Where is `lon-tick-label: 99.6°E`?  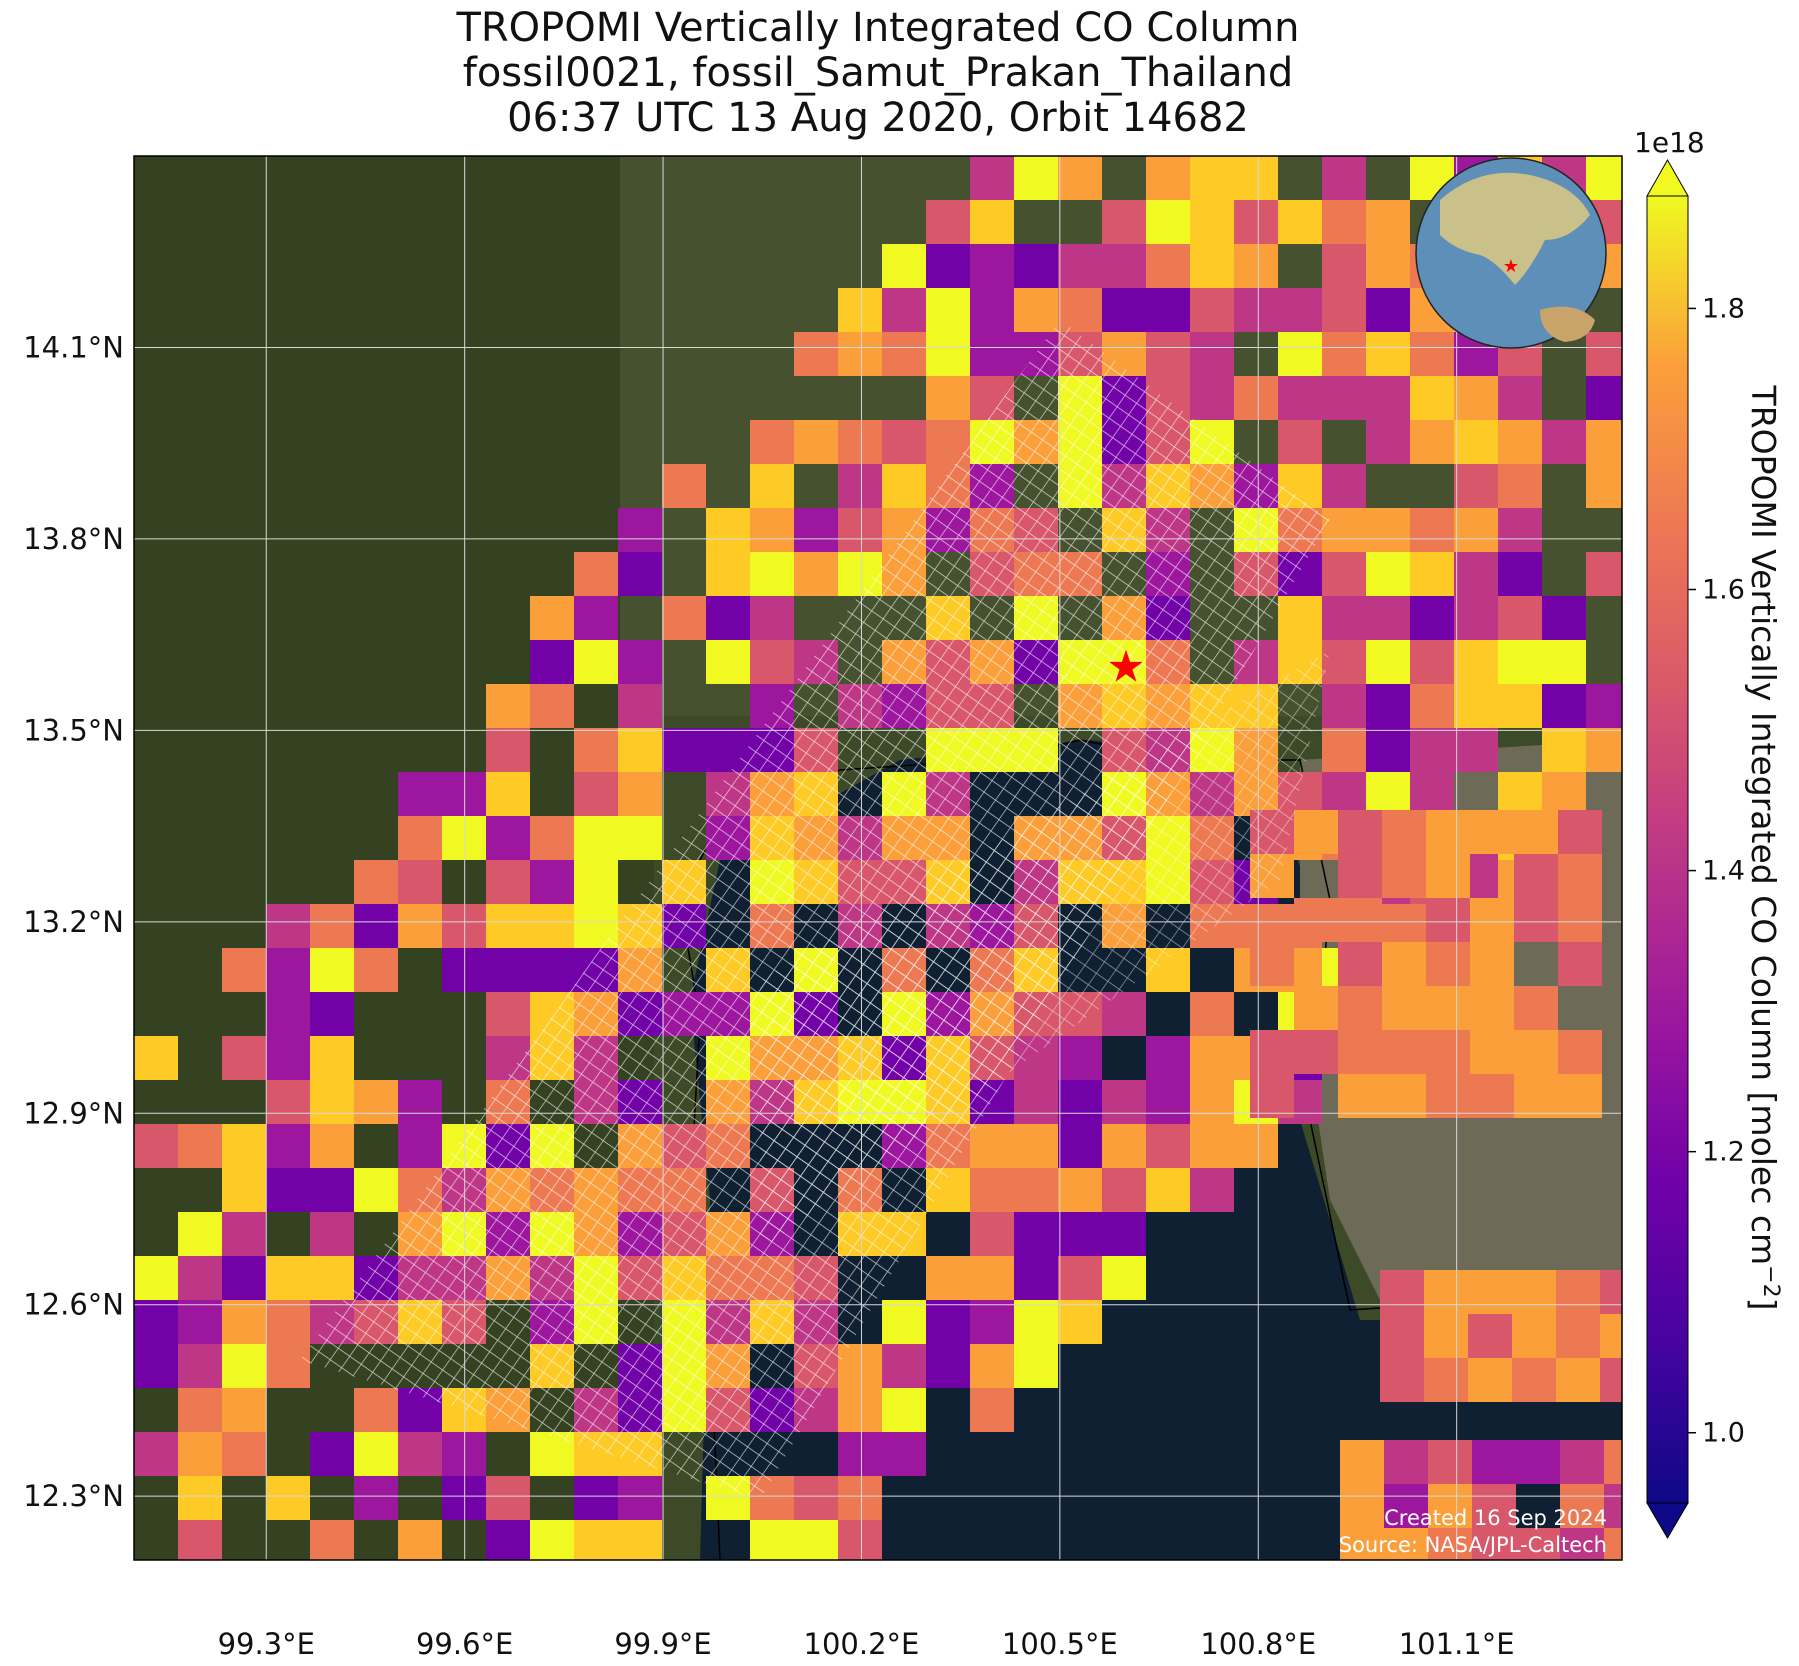 lon-tick-label: 99.6°E is located at coordinates (464, 1644).